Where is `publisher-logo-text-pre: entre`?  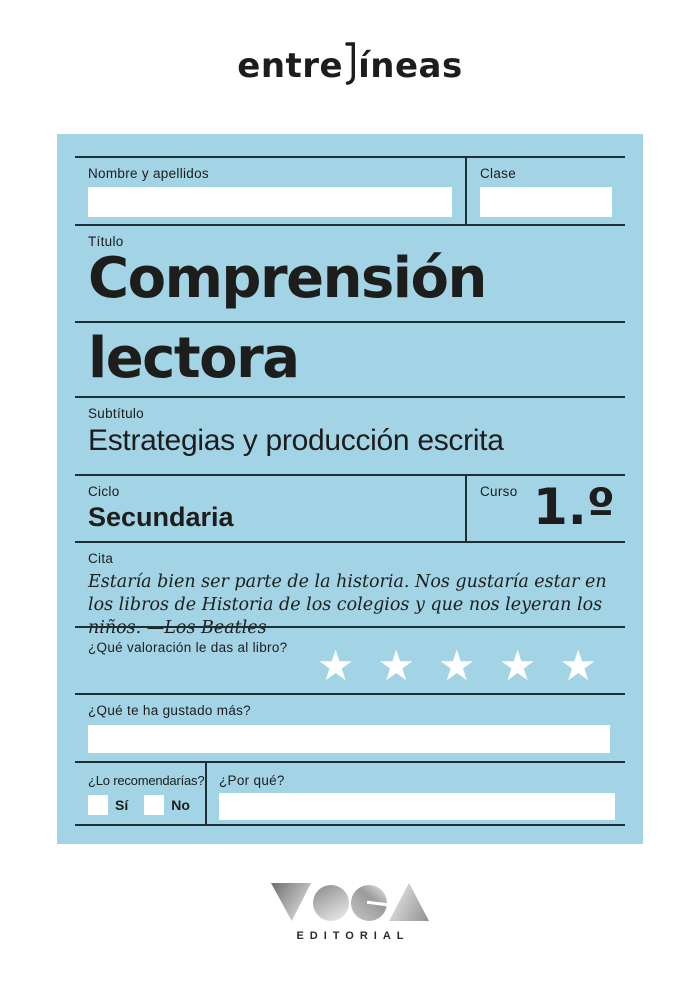 publisher-logo-text-pre: entre is located at coordinates (290, 66).